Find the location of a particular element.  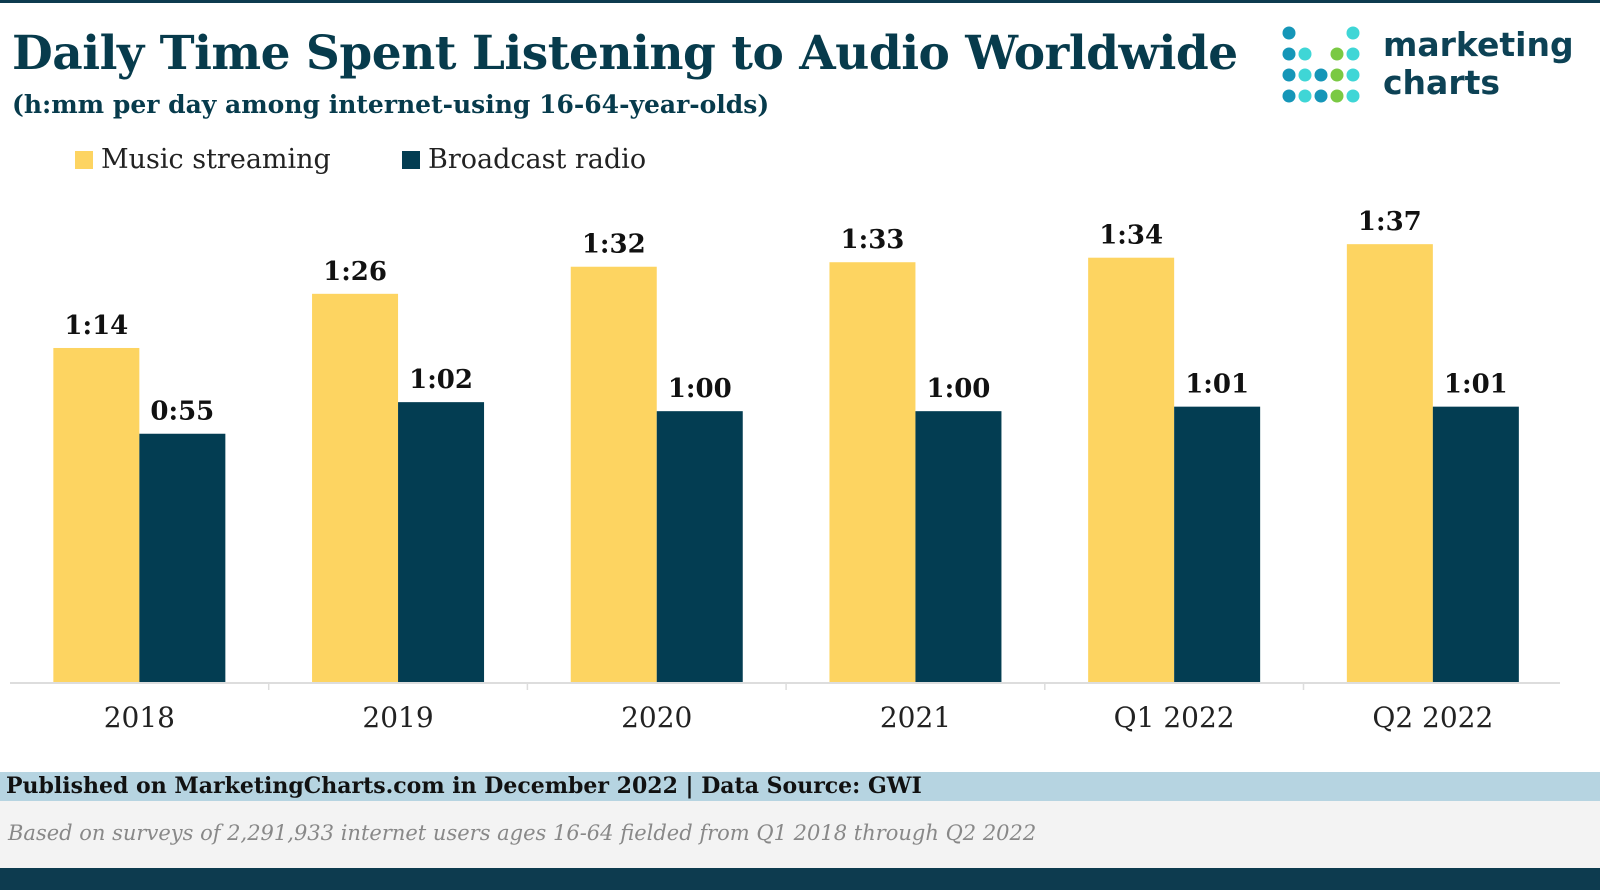

x-tick-label: 2019 is located at coordinates (397, 717).